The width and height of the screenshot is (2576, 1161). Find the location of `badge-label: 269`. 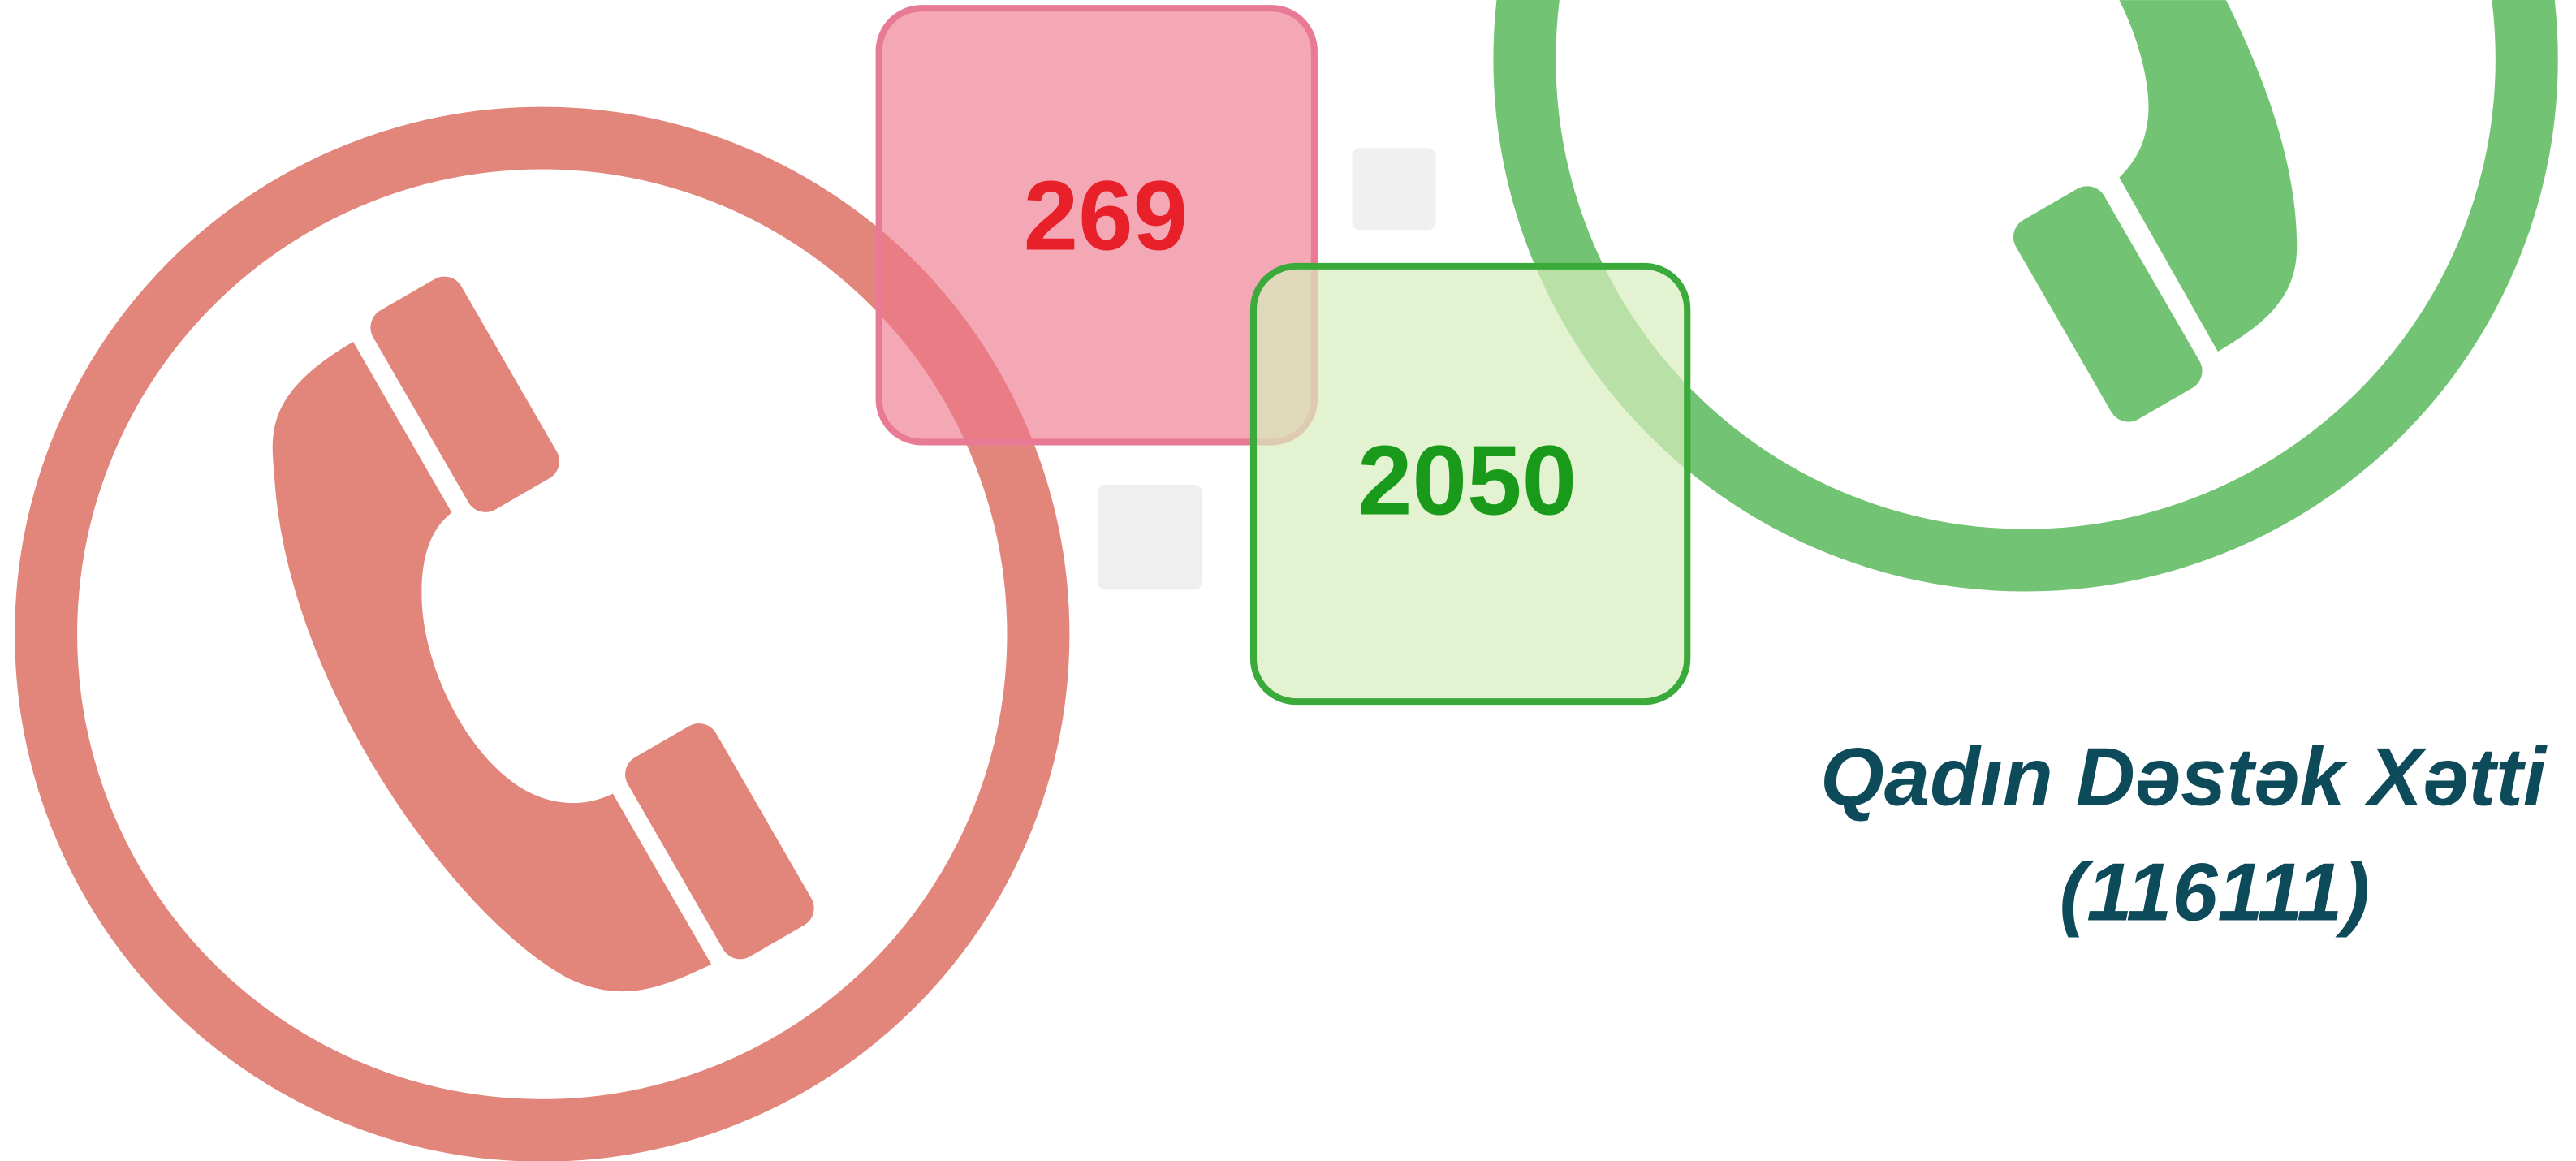

badge-label: 269 is located at coordinates (1106, 216).